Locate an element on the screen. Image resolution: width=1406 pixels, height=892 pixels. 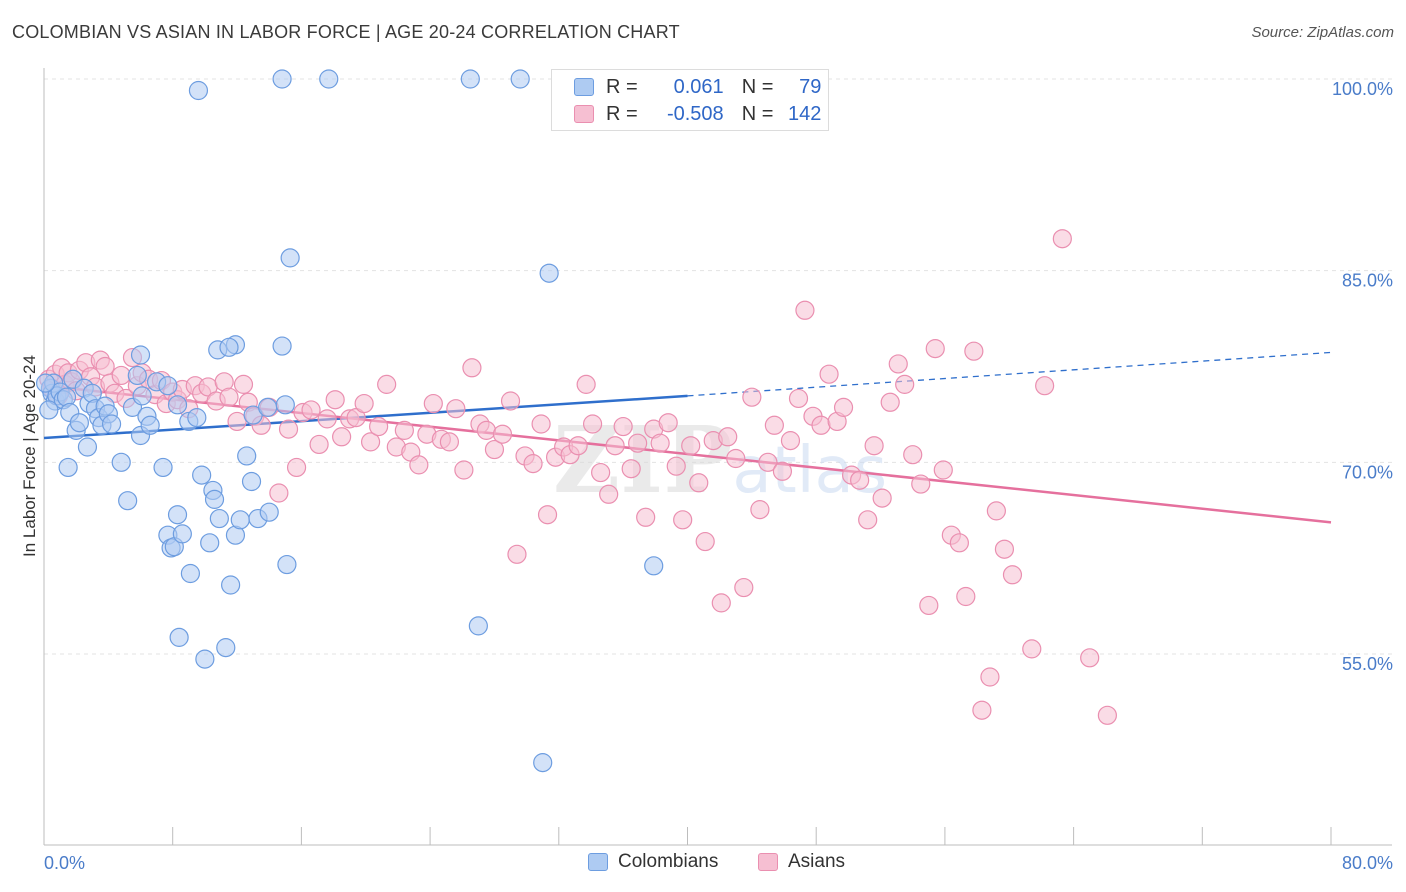
colombians-trend-extension is located at coordinates (1009, 374).